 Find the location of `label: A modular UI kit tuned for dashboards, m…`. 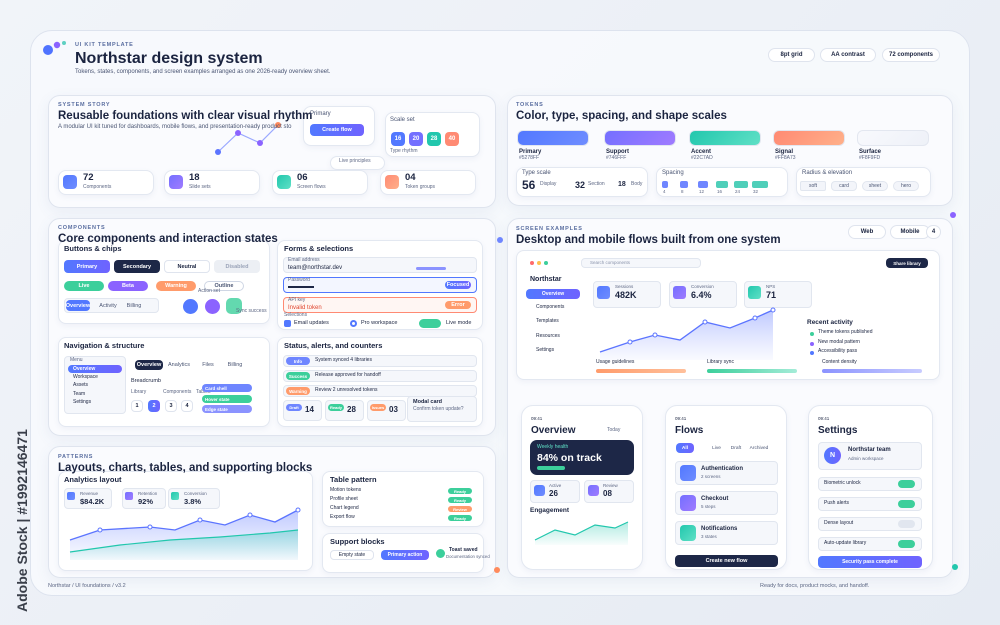

label: A modular UI kit tuned for dashboards, m… is located at coordinates (175, 127).